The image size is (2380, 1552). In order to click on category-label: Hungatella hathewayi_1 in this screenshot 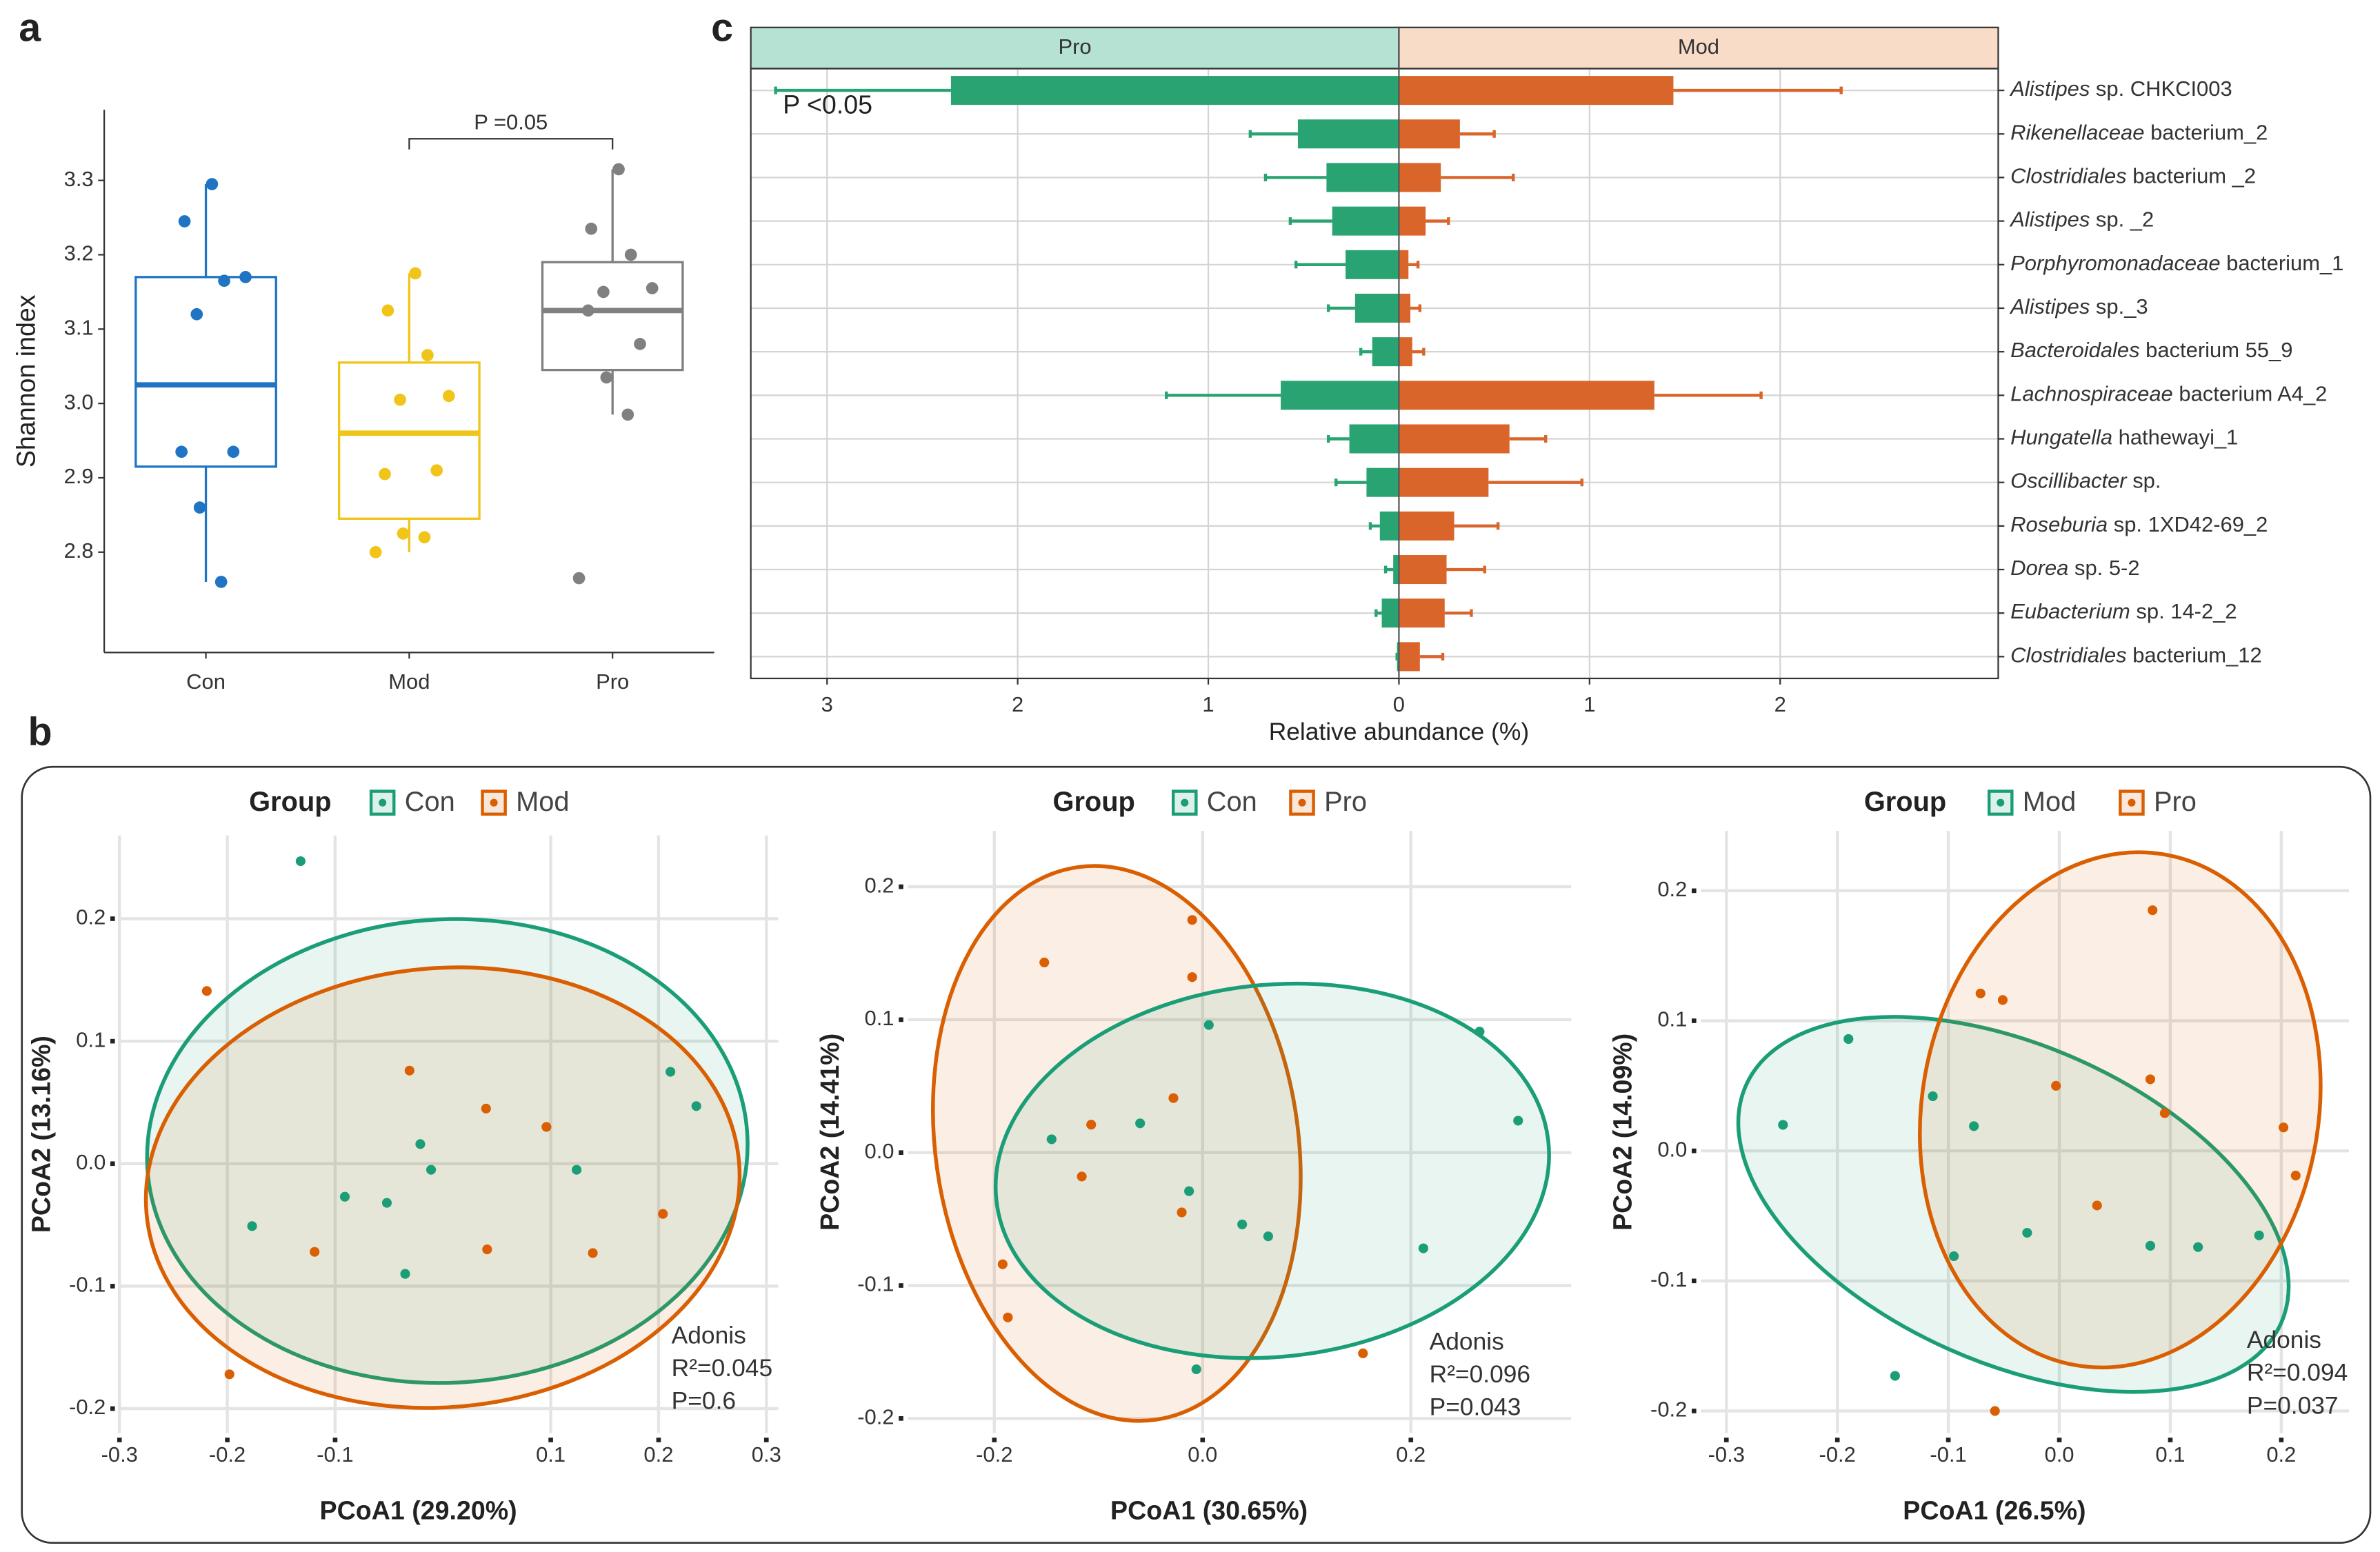, I will do `click(2124, 438)`.